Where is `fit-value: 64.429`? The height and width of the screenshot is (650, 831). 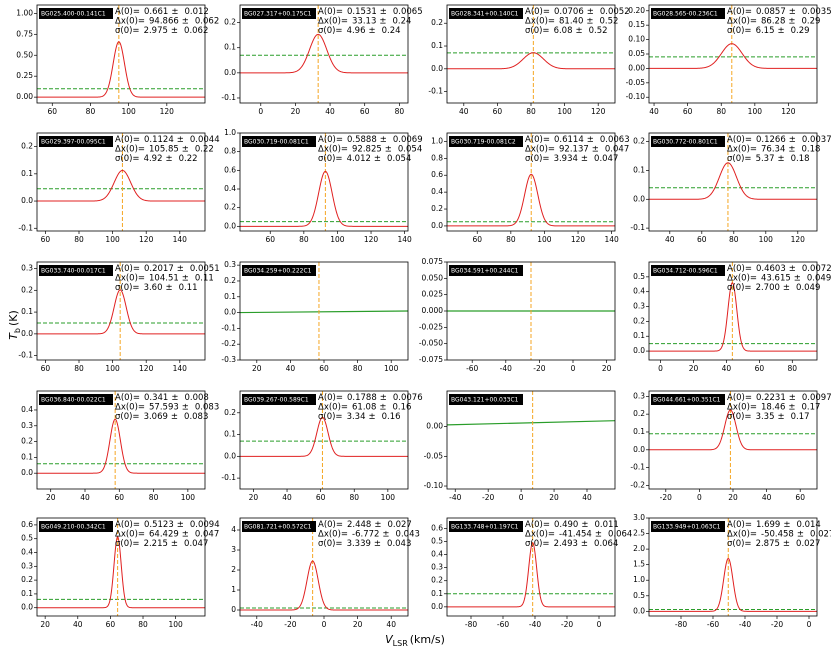 fit-value: 64.429 is located at coordinates (164, 534).